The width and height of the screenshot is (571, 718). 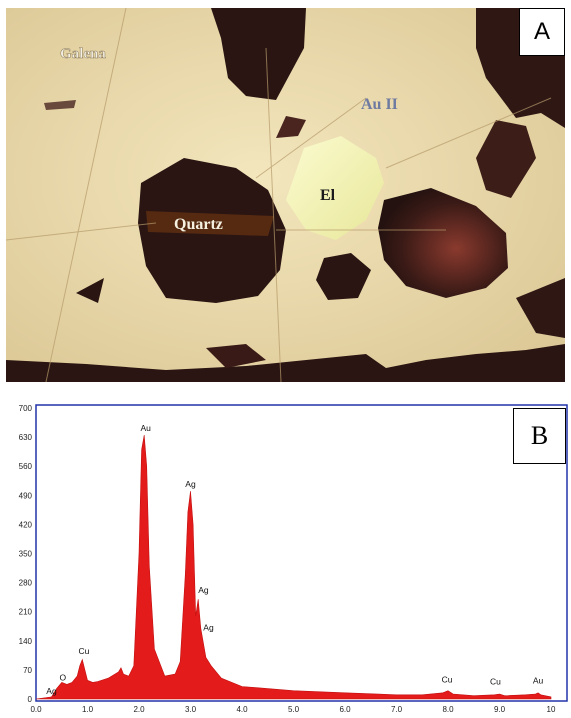 I want to click on x-tick-label: 9.0, so click(x=500, y=709).